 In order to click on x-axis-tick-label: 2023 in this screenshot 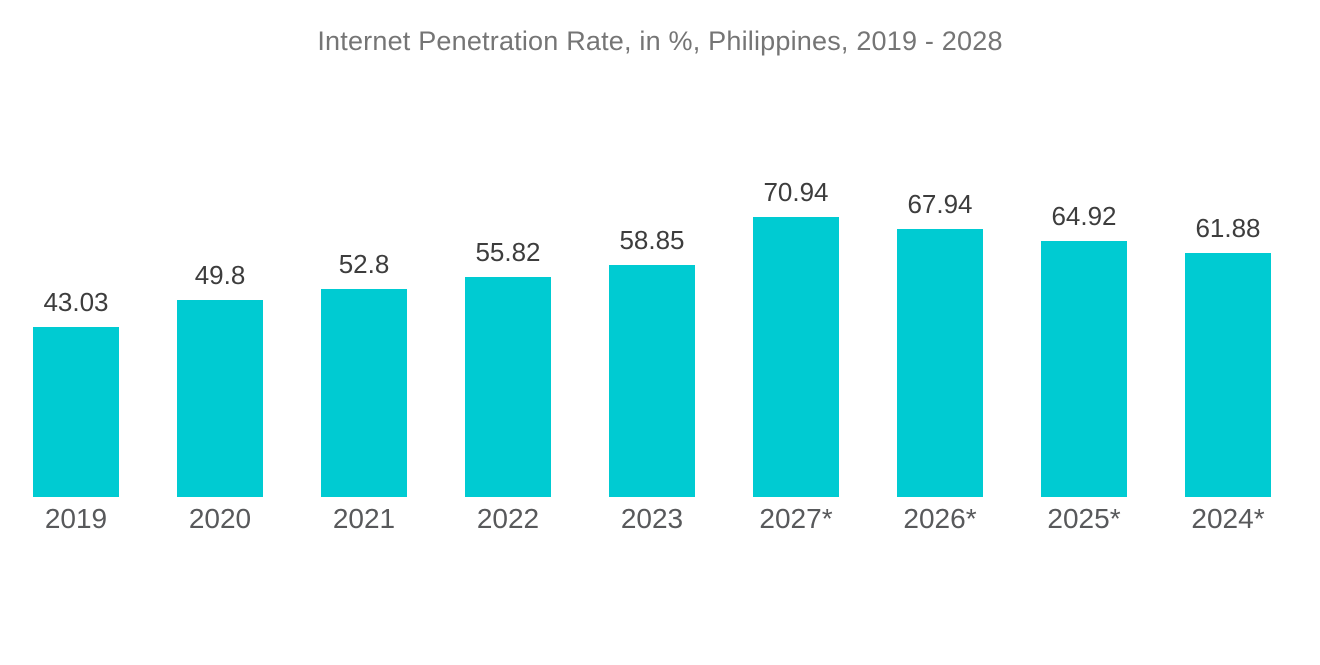, I will do `click(652, 518)`.